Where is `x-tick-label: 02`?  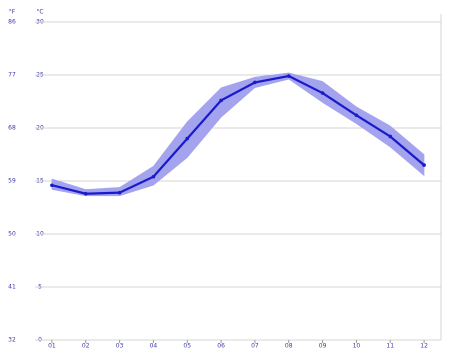 x-tick-label: 02 is located at coordinates (86, 346).